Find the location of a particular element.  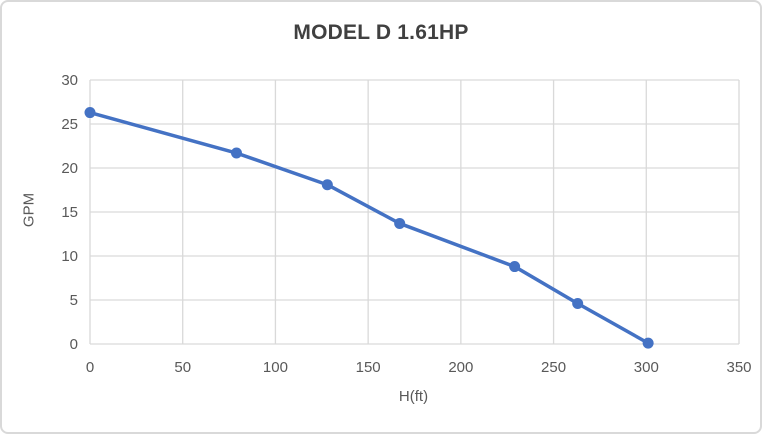

y-tick-label: 25 is located at coordinates (69, 124).